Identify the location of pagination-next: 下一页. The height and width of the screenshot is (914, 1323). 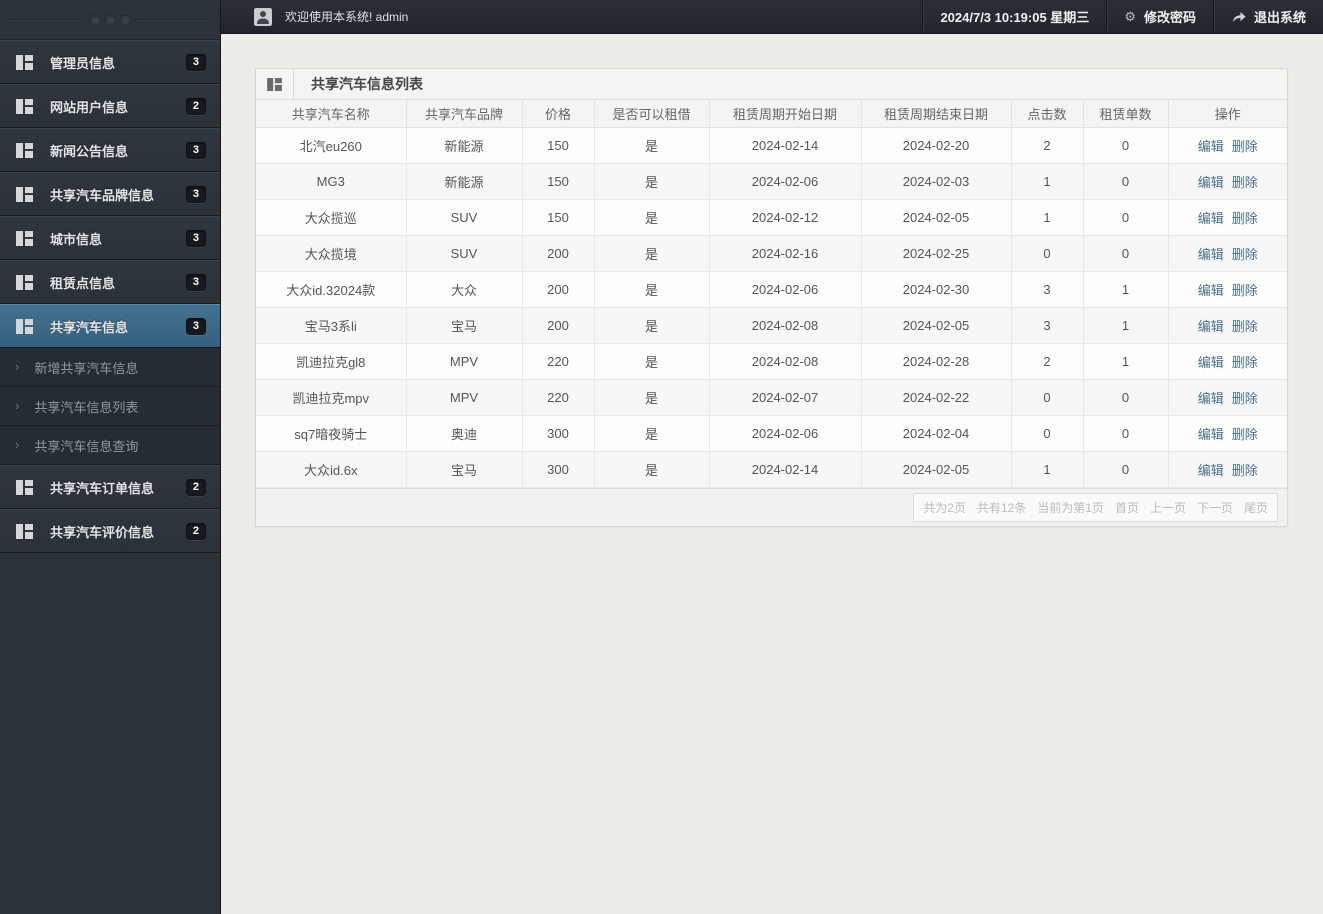
(1214, 507).